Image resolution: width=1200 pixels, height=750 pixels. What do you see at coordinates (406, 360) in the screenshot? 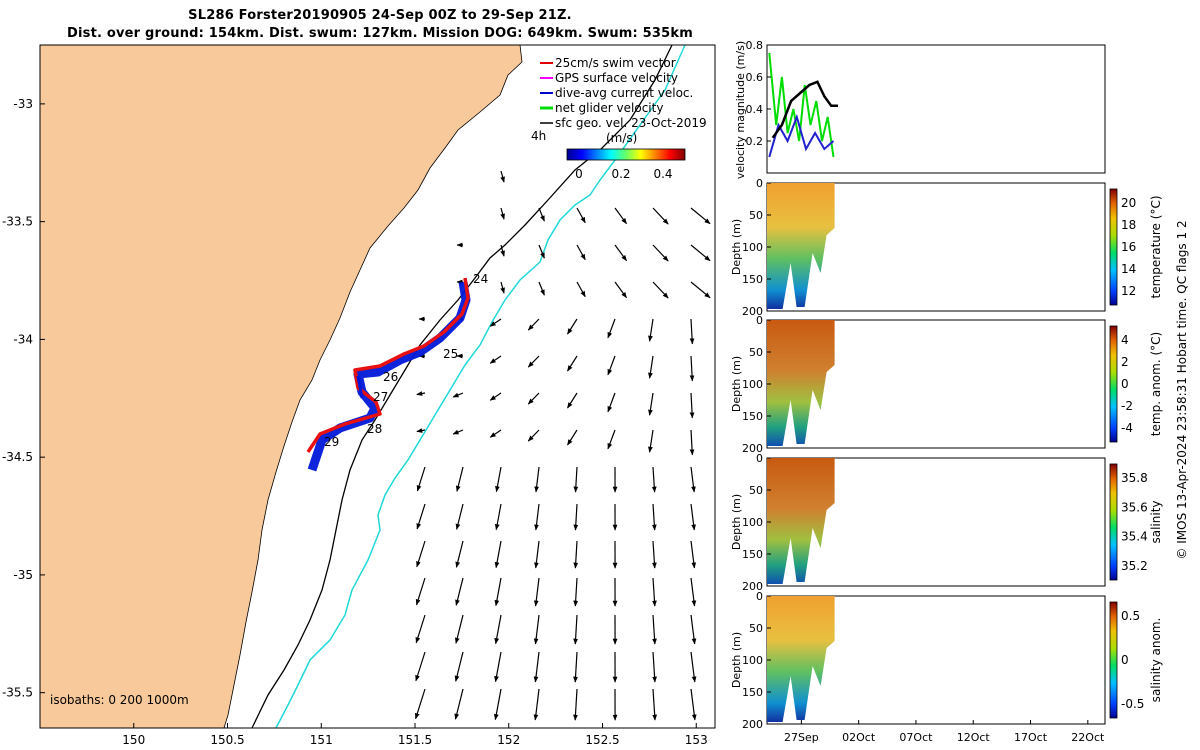
I see `track-day-labels: 24 25 26 27 28 29` at bounding box center [406, 360].